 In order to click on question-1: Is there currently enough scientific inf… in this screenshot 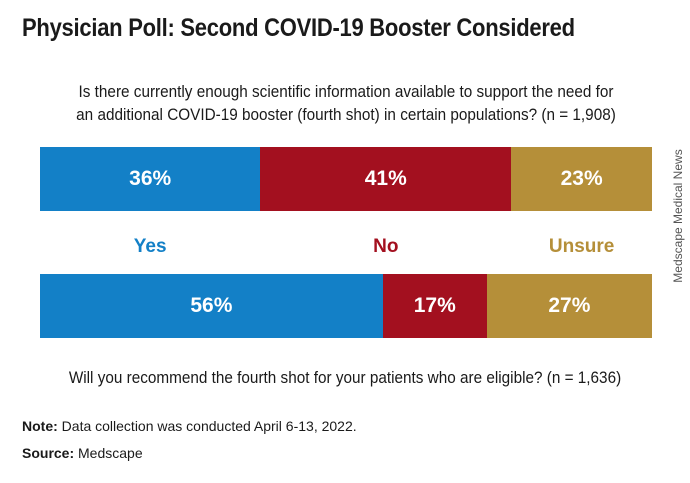, I will do `click(346, 103)`.